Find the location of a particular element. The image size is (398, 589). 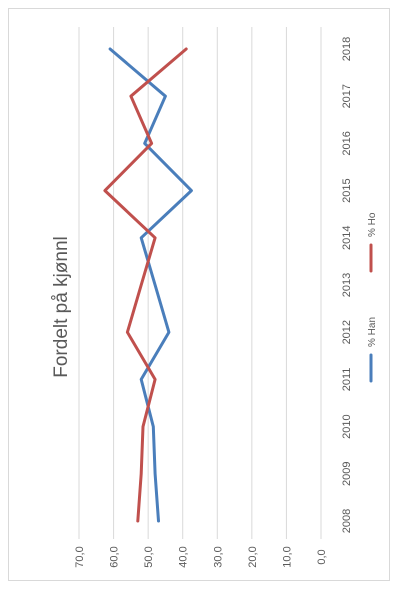

x-tick-label: 2013 is located at coordinates (347, 285).